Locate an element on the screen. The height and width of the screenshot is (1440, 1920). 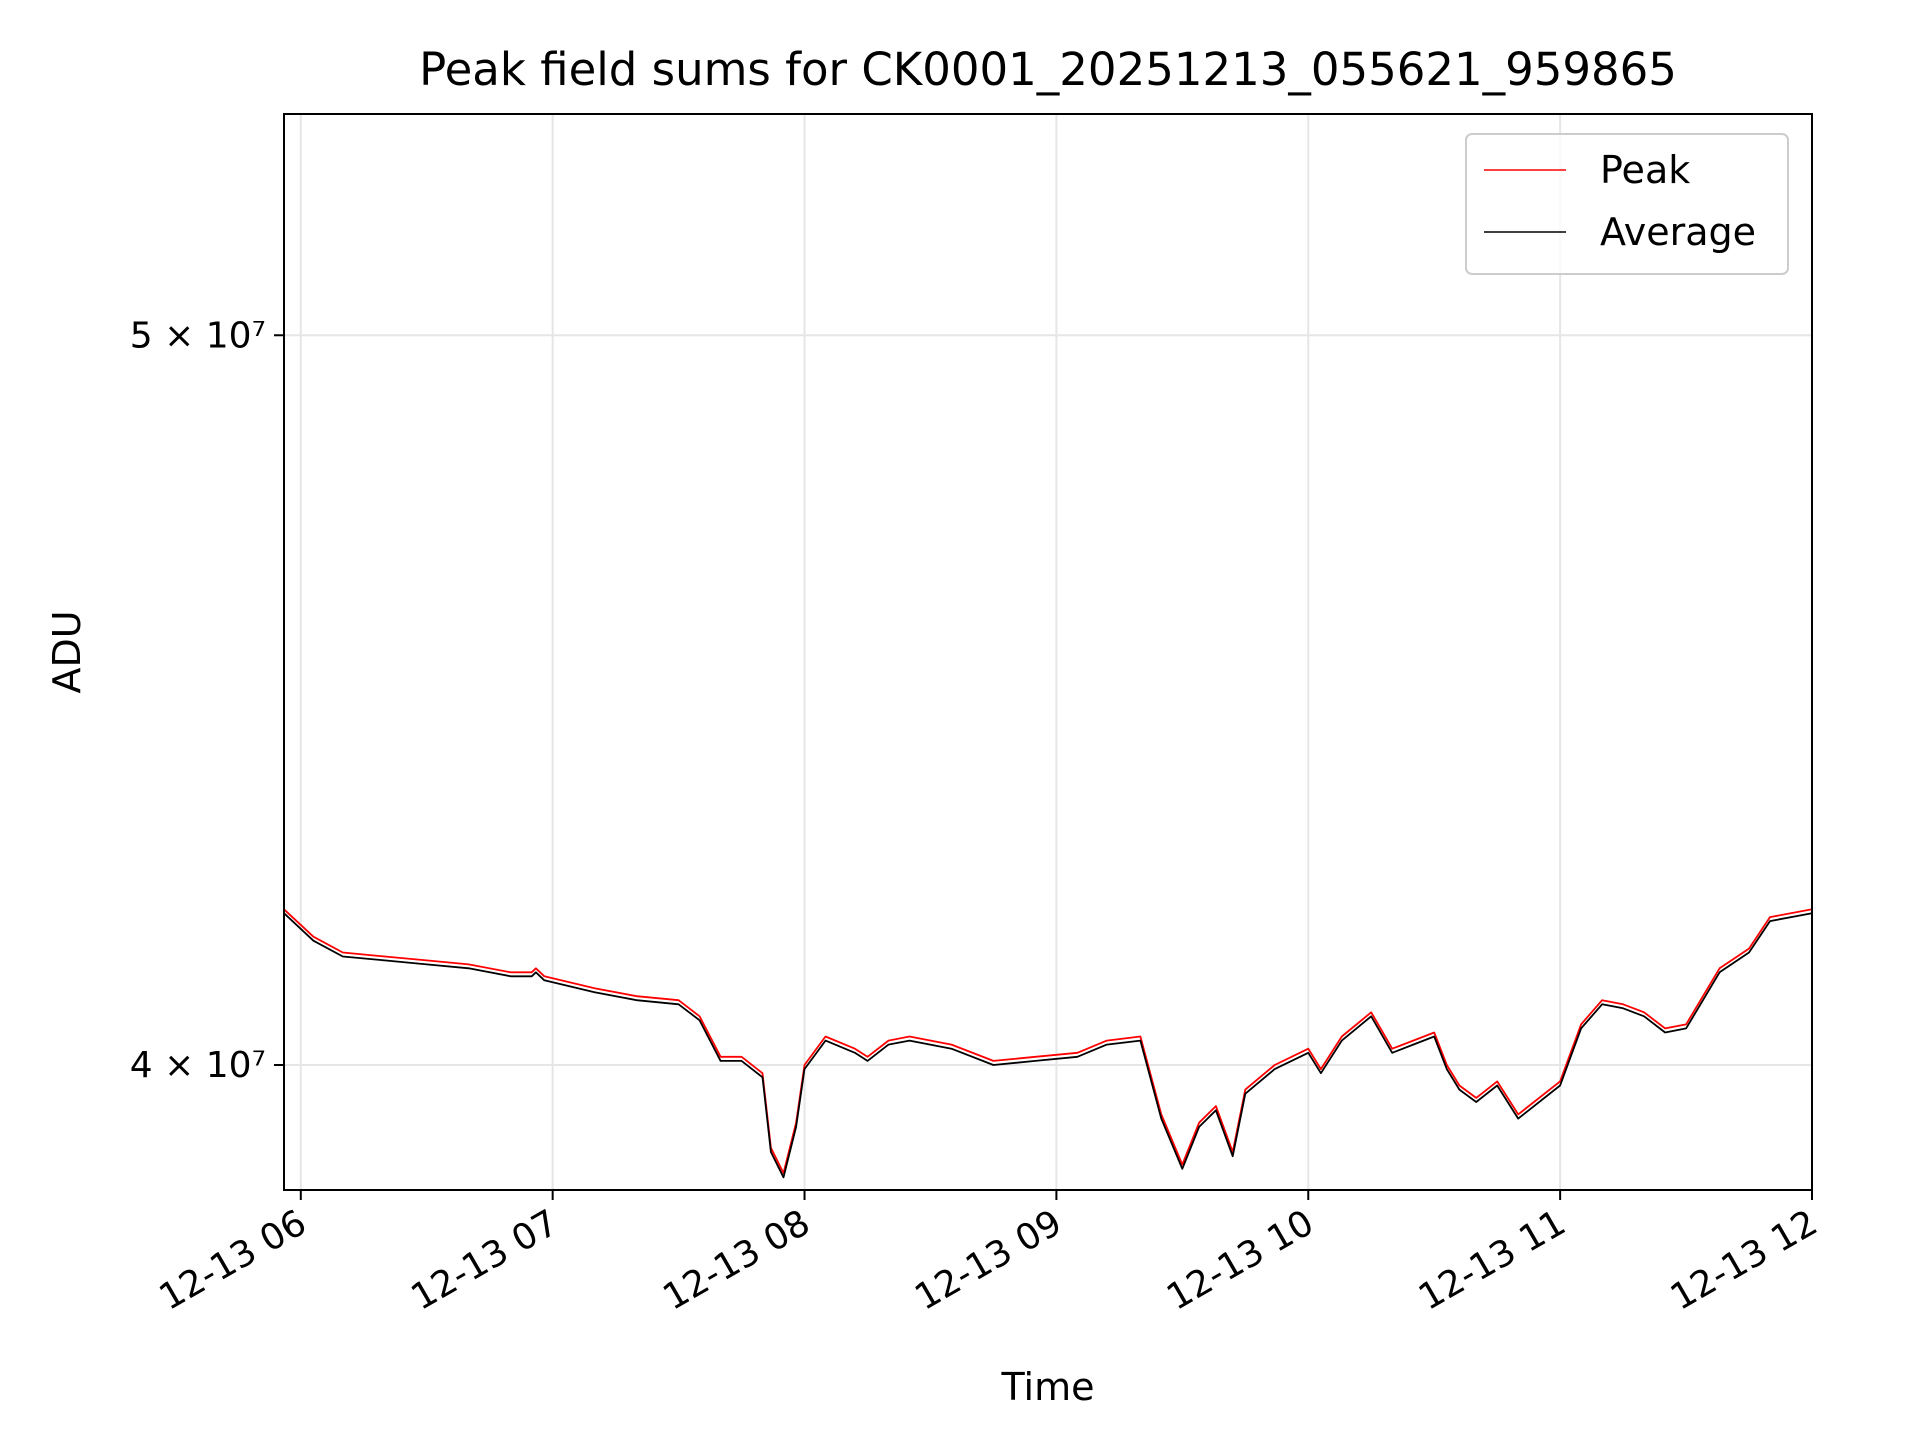
legend-box is located at coordinates (1627, 204).